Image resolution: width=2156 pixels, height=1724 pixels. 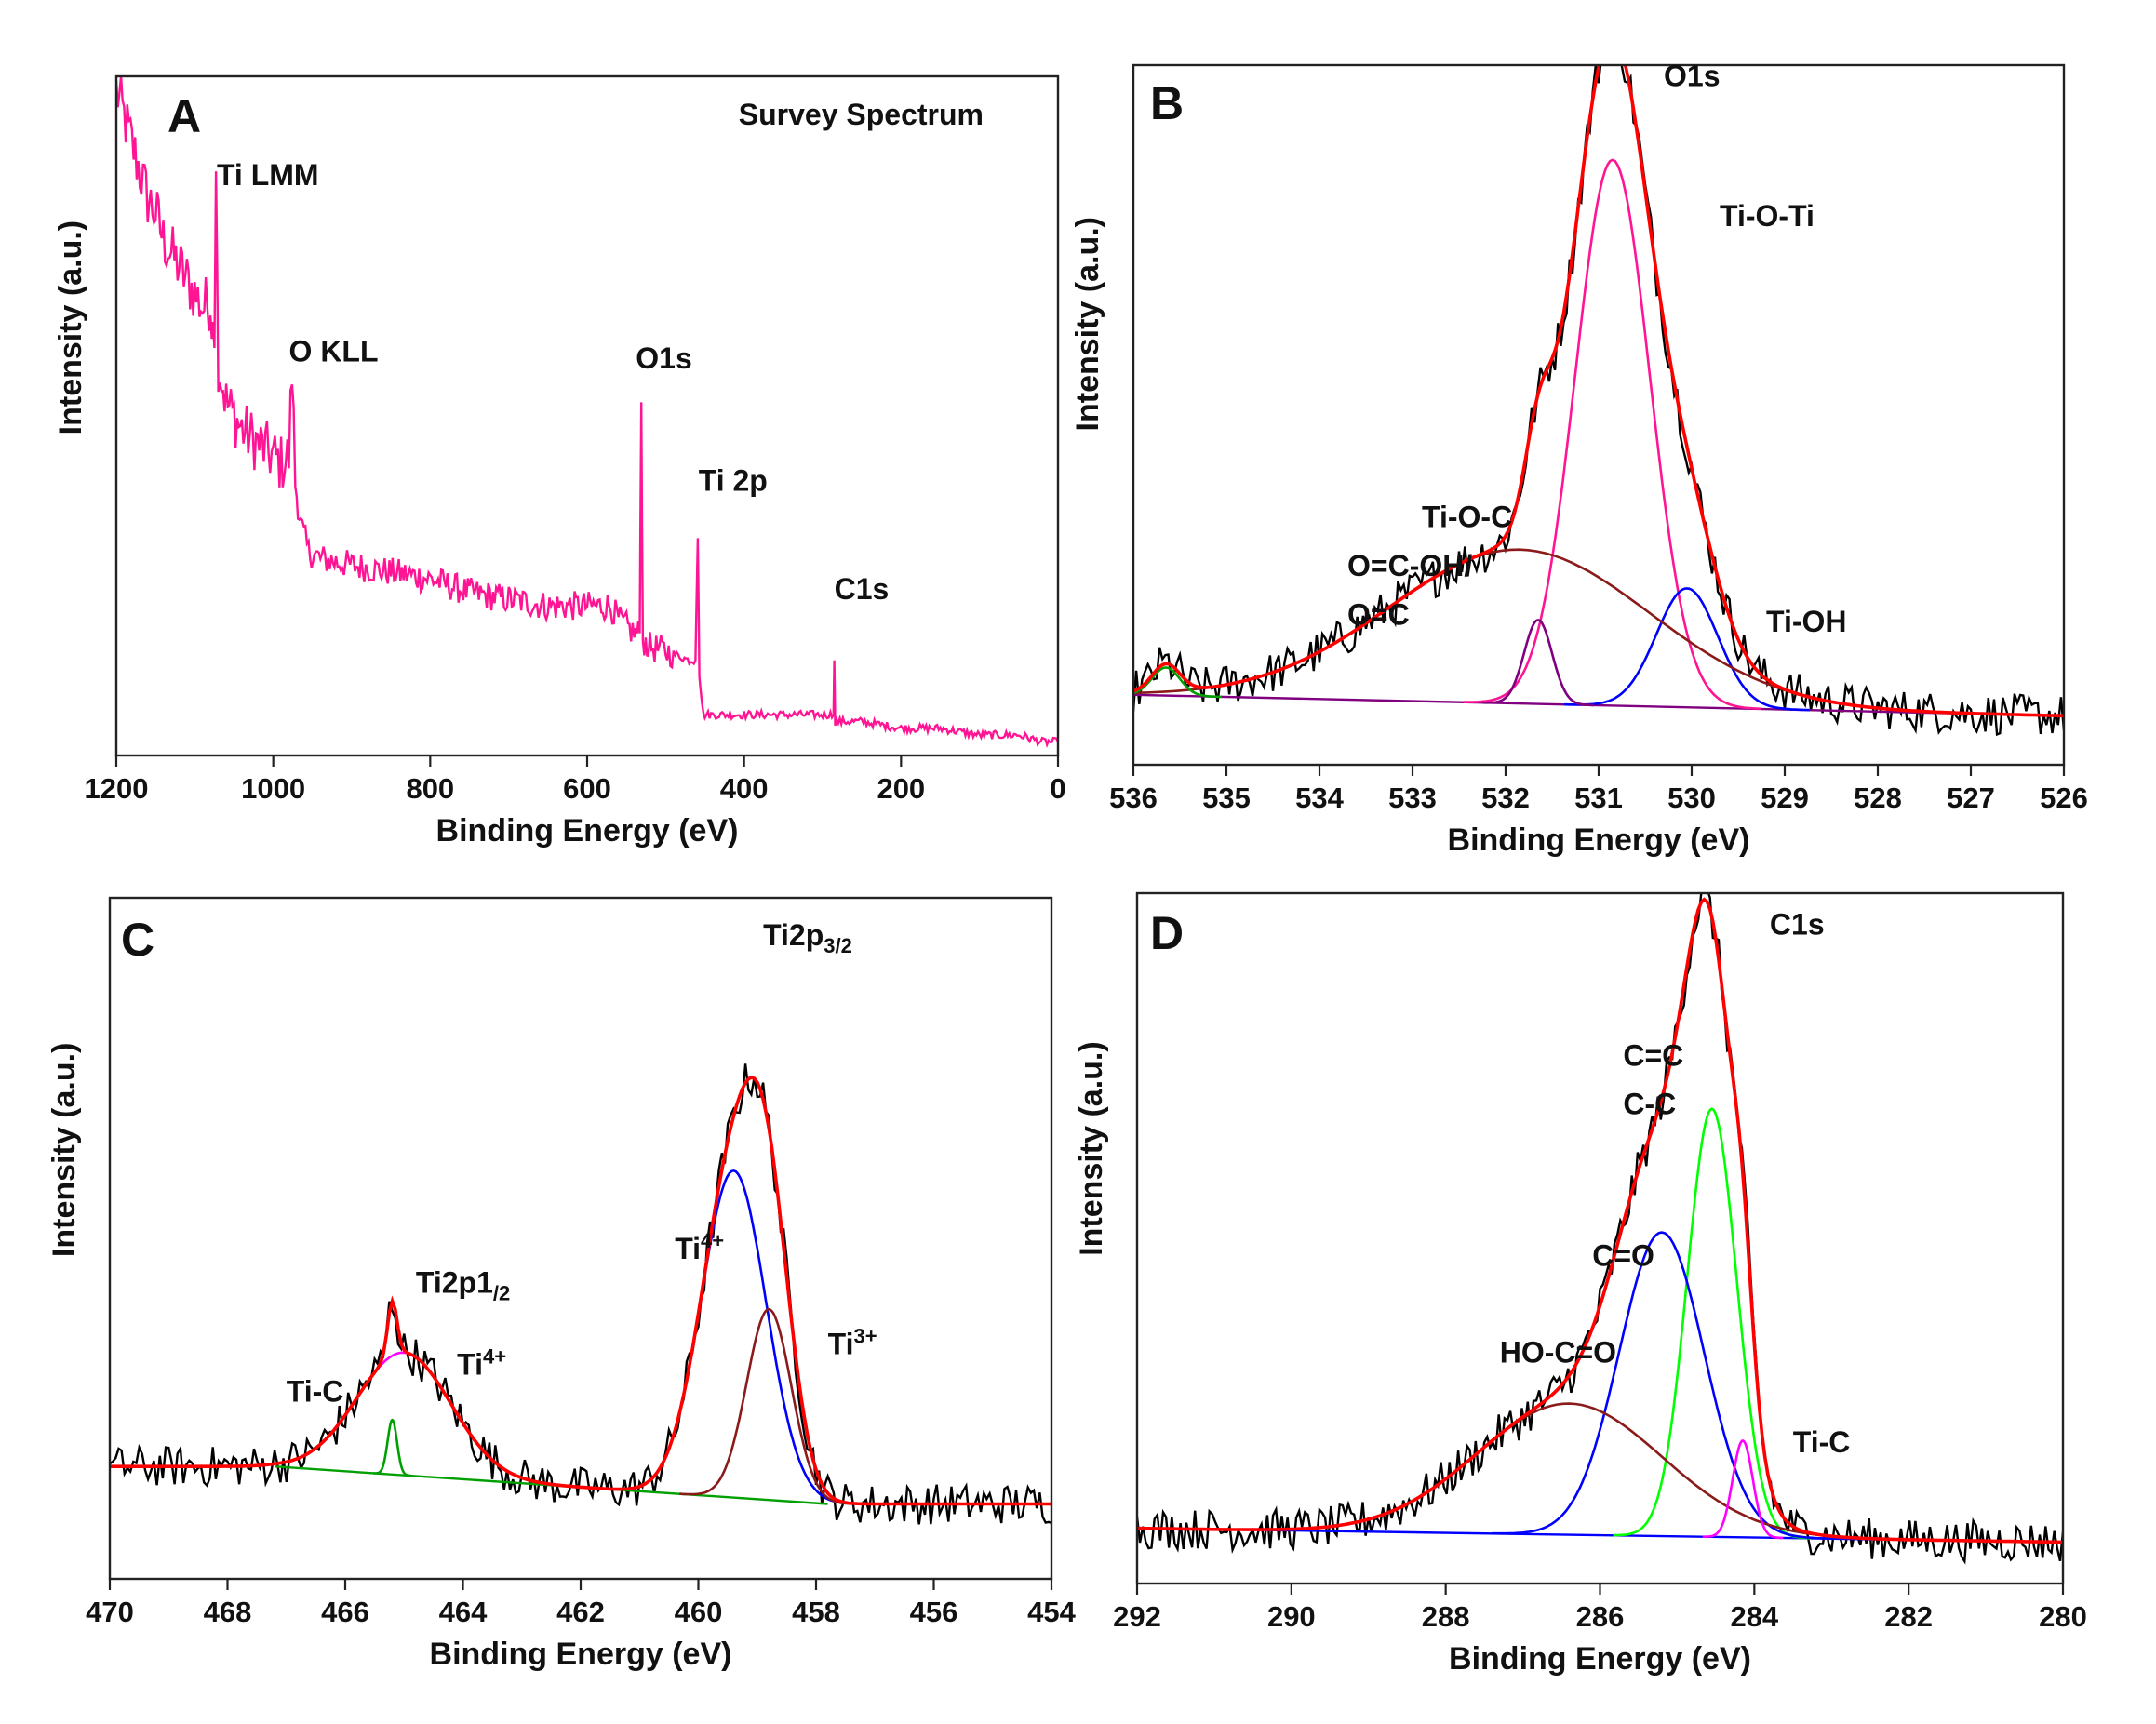 I want to click on x-tick-label: 527, so click(x=1971, y=798).